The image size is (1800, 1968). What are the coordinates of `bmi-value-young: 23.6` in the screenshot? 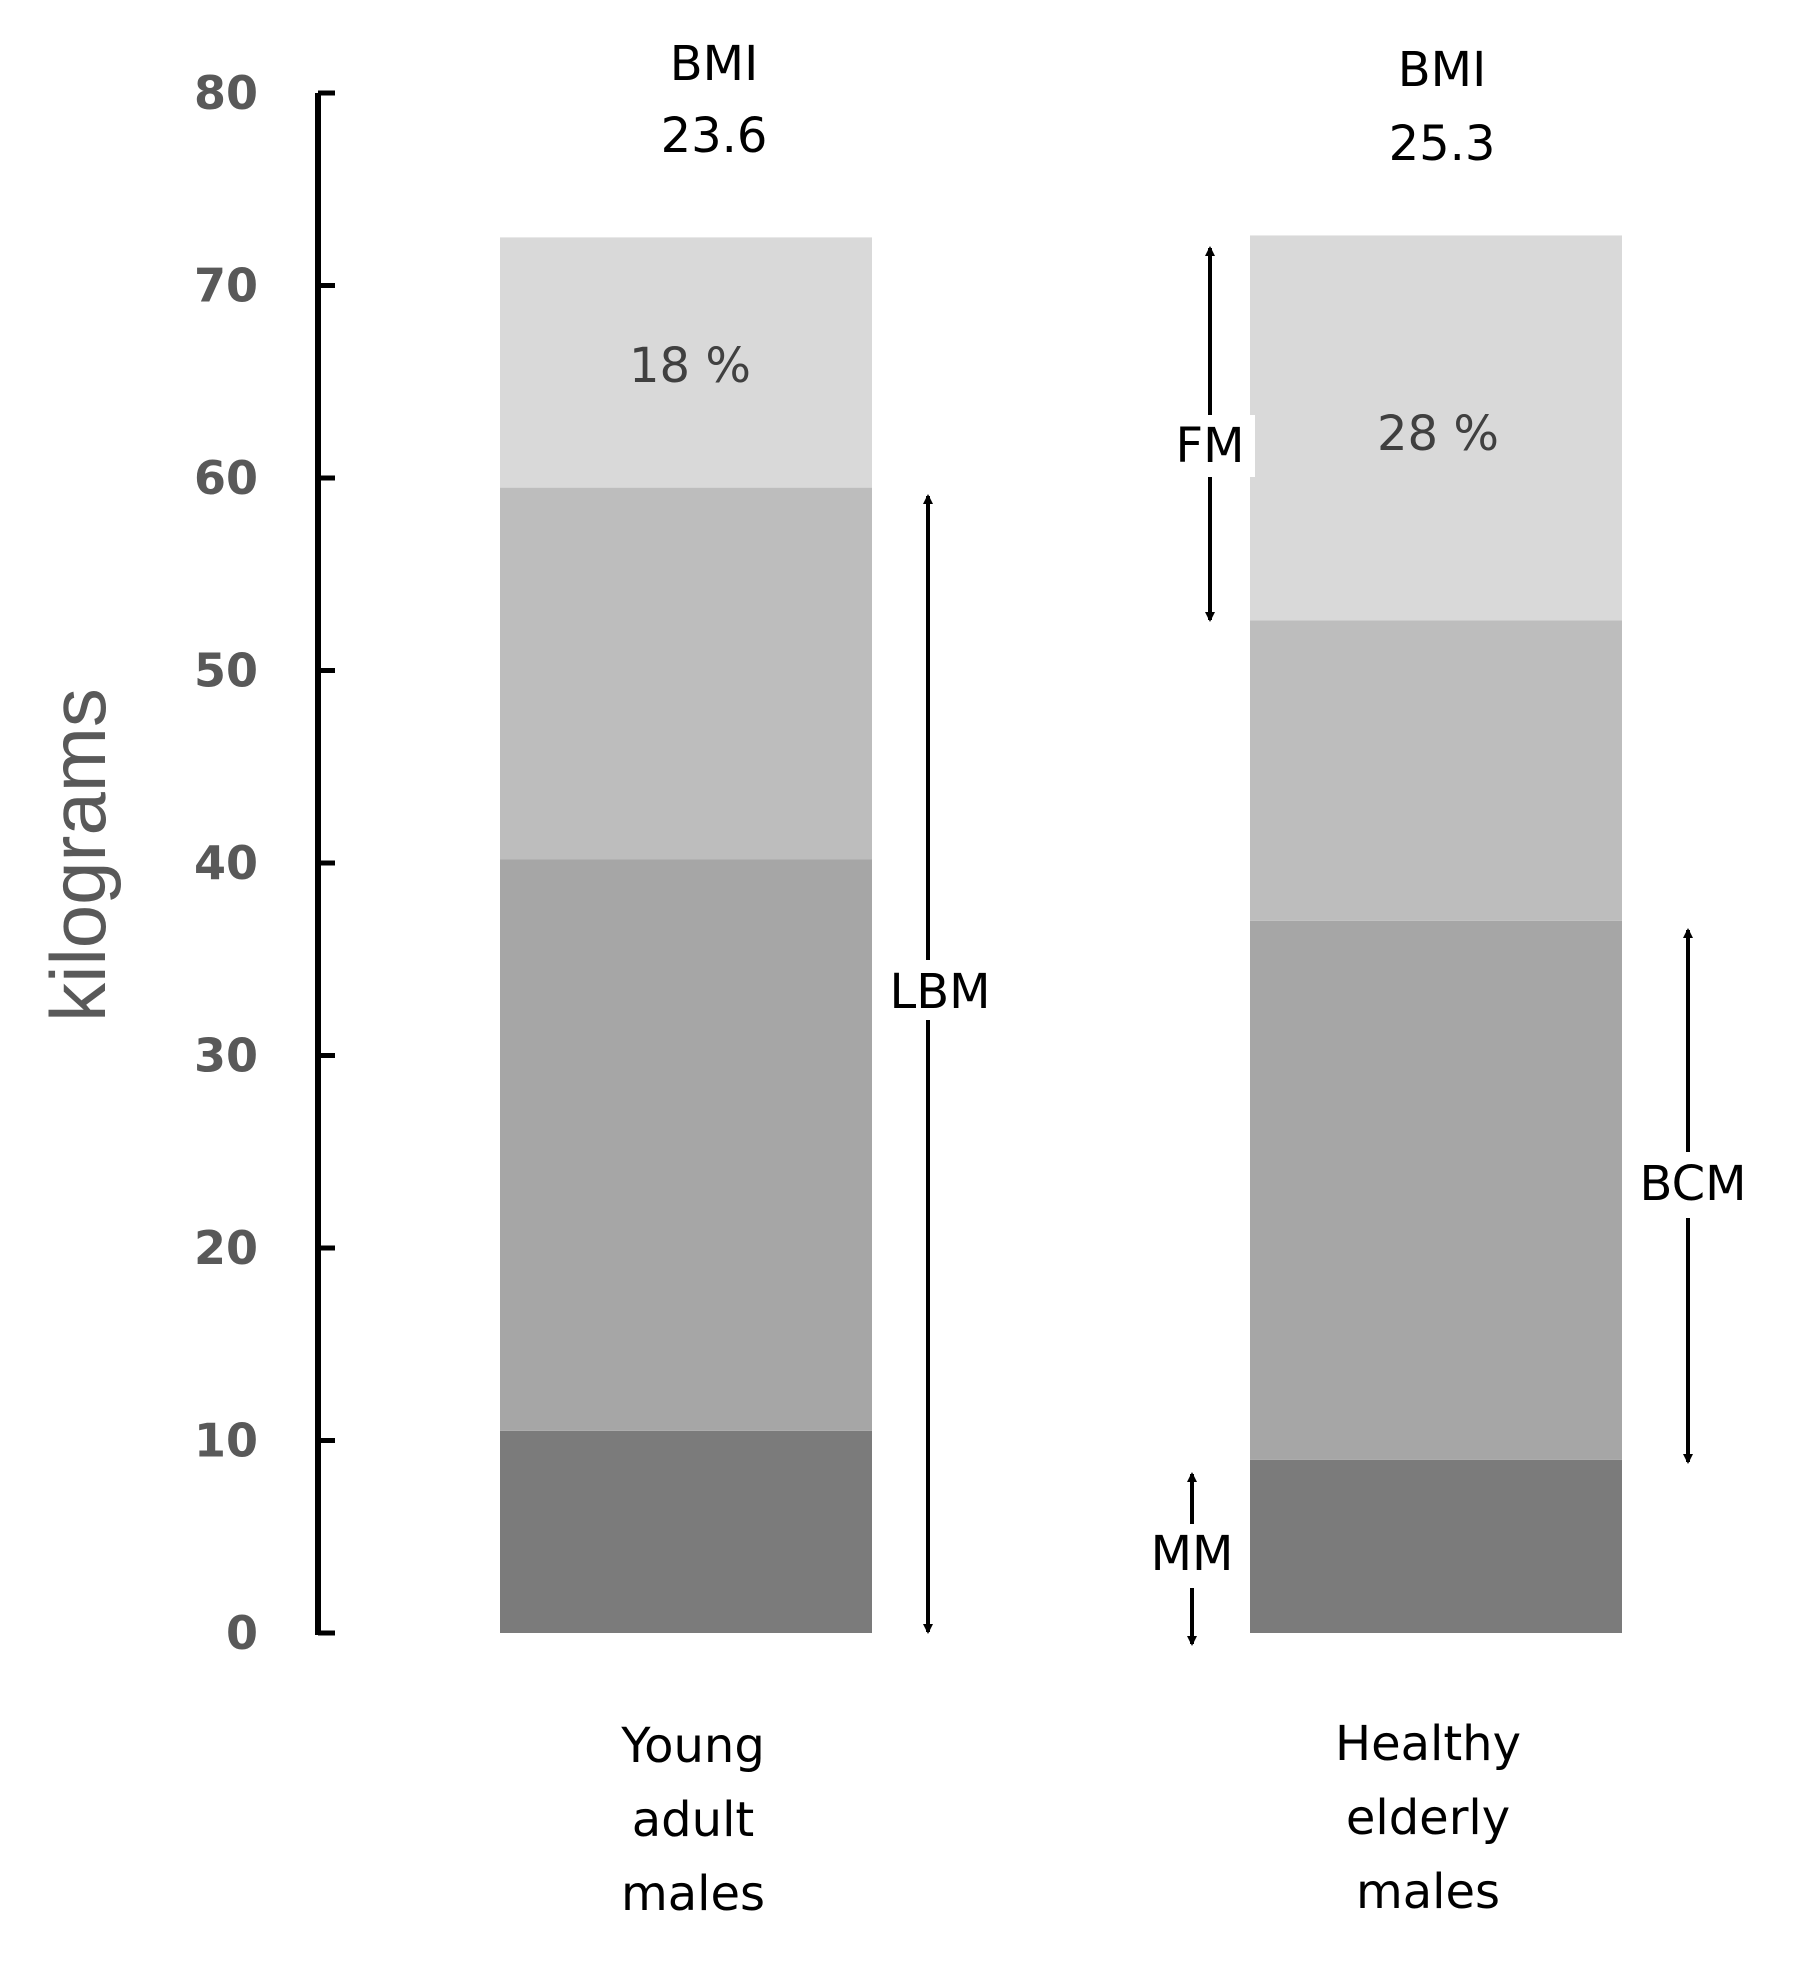 It's located at (714, 136).